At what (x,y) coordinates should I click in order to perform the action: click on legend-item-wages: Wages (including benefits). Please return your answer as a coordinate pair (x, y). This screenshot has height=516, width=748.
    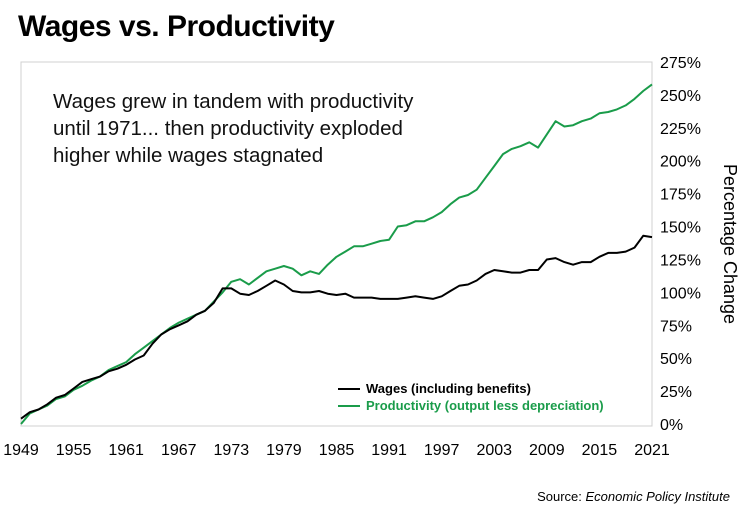
    Looking at the image, I should click on (471, 388).